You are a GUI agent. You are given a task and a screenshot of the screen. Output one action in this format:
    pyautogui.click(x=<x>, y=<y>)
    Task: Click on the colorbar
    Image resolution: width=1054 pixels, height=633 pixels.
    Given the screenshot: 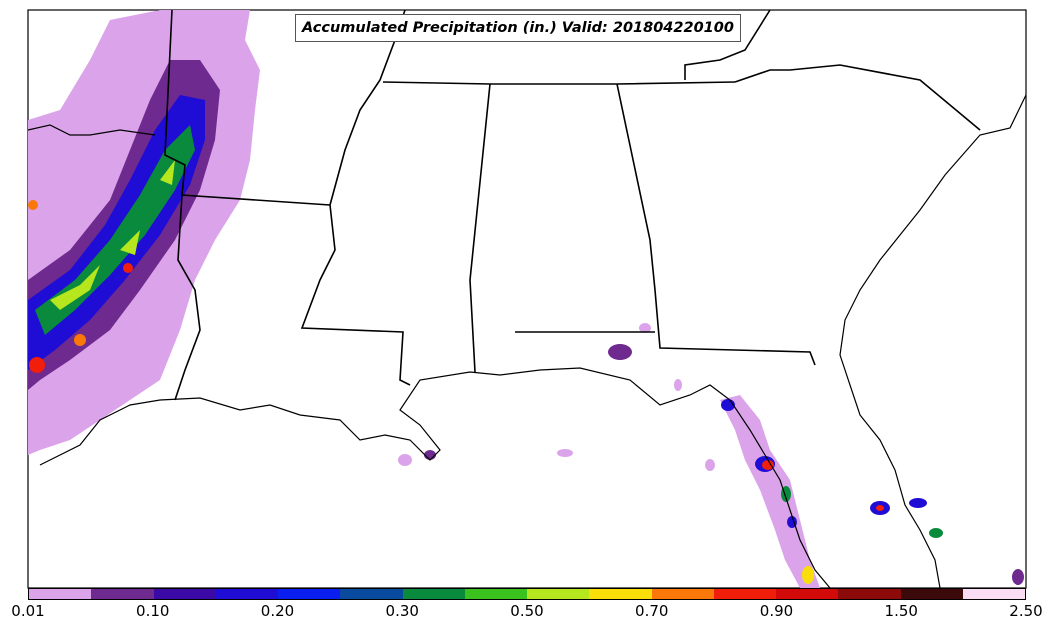 What is the action you would take?
    pyautogui.click(x=527, y=594)
    